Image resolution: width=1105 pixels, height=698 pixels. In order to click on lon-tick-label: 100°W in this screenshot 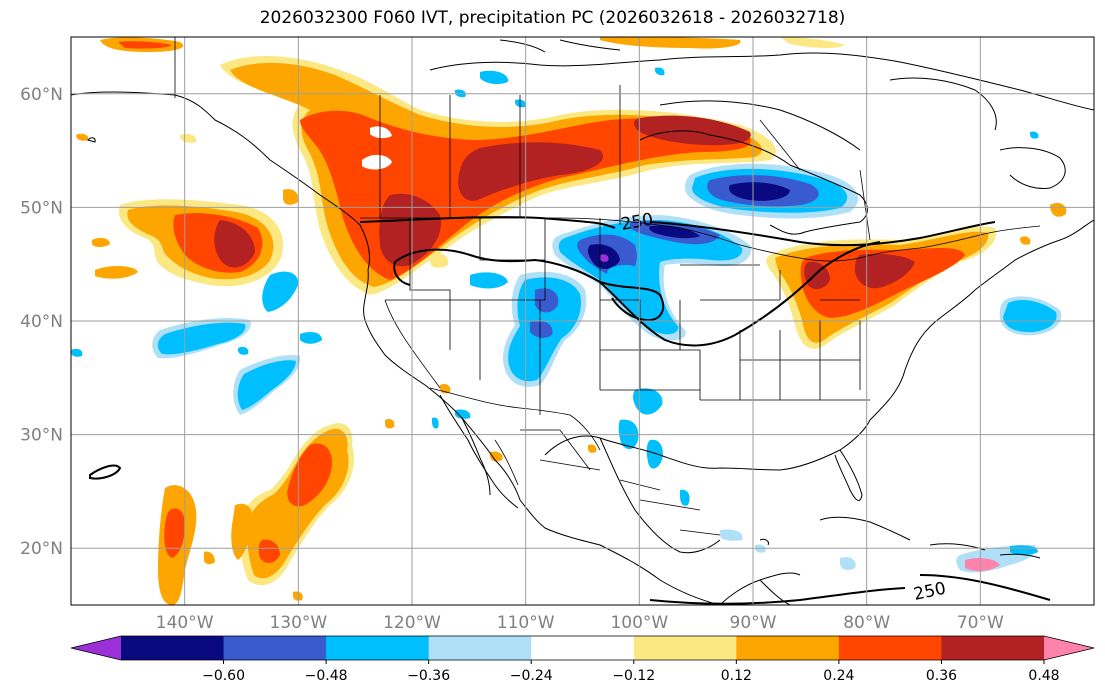, I will do `click(639, 623)`.